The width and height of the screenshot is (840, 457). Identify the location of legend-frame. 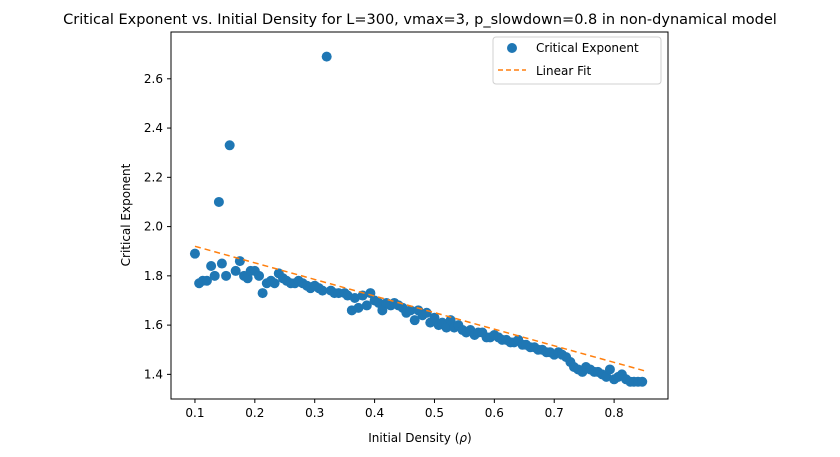
(577, 60).